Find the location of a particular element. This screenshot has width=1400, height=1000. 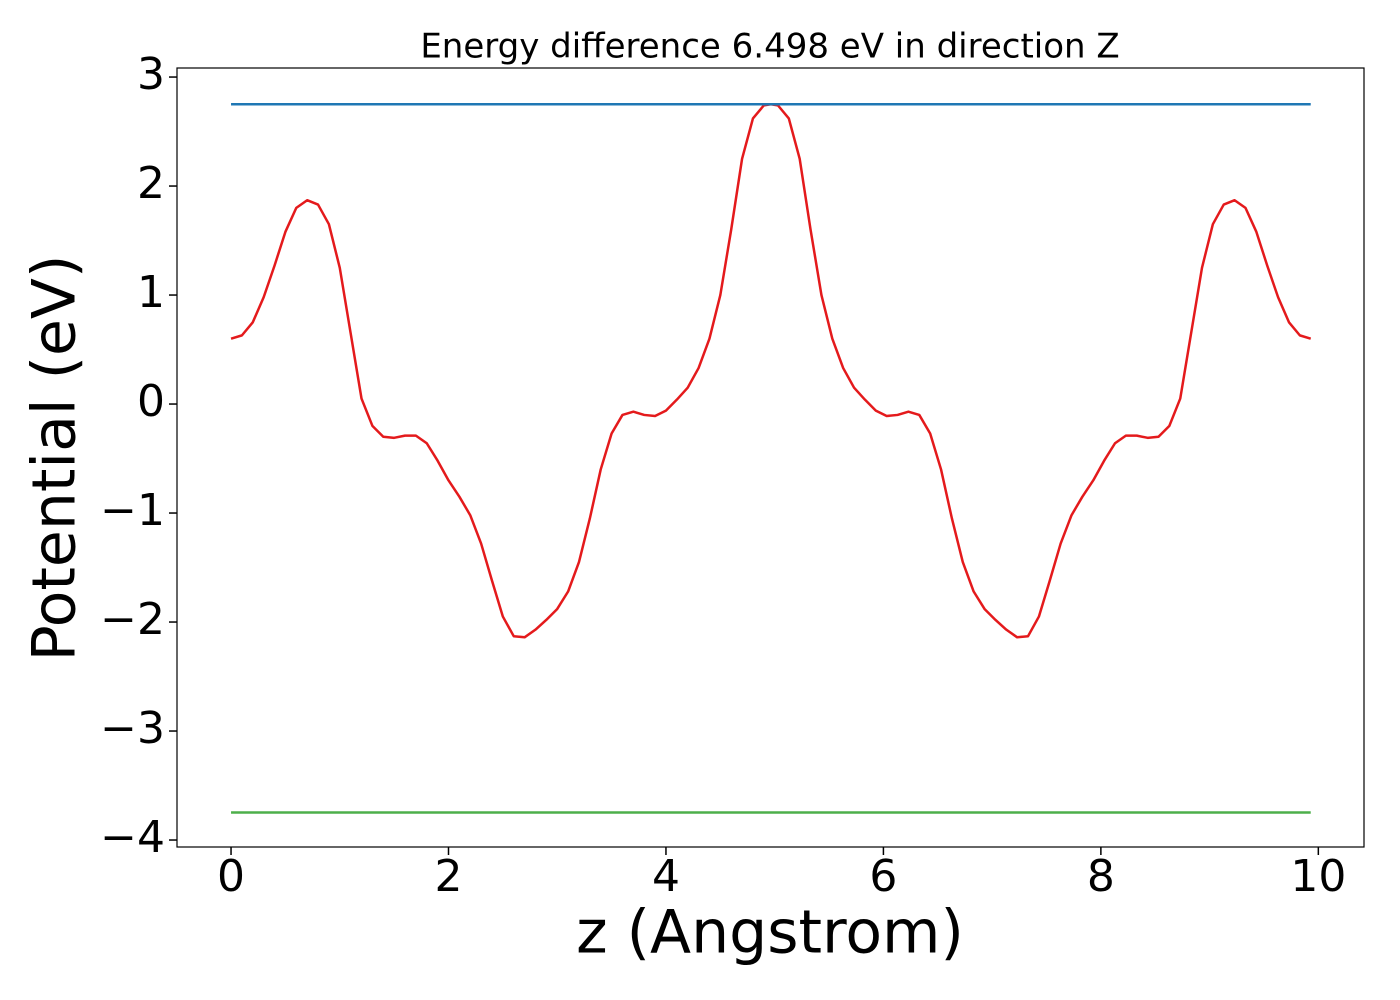

x-axis-label: z (Angstrom) is located at coordinates (770, 933).